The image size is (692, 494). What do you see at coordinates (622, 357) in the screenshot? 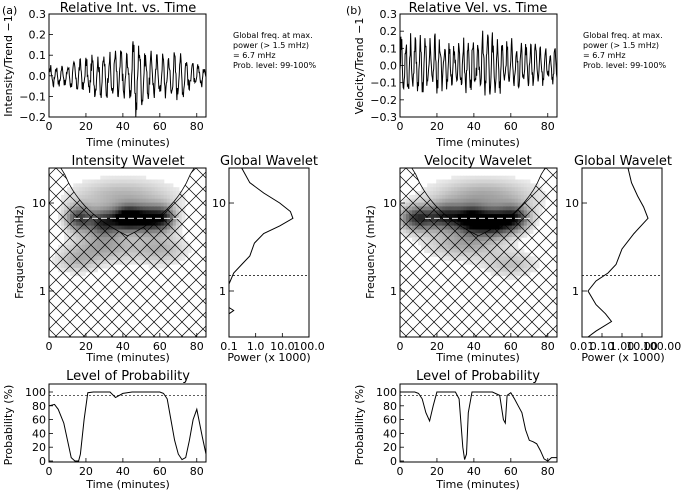
I see `velocity-global-xlabel: Power (x 1000)` at bounding box center [622, 357].